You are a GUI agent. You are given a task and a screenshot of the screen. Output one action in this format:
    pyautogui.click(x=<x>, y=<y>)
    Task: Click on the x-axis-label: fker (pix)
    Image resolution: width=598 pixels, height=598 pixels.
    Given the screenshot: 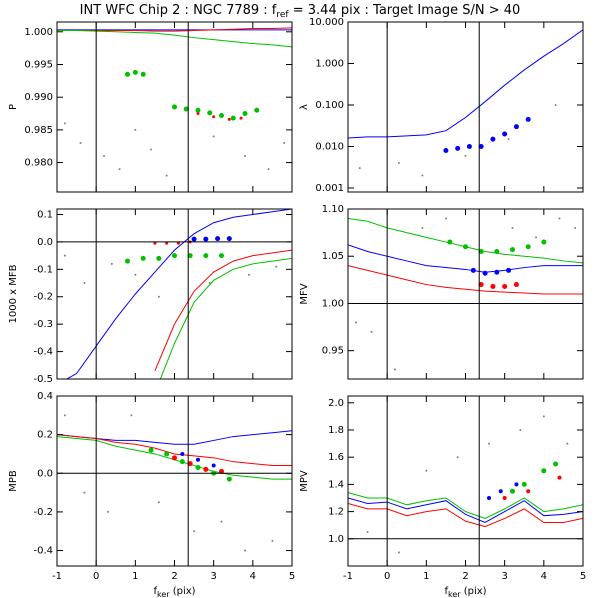 What is the action you would take?
    pyautogui.click(x=174, y=592)
    